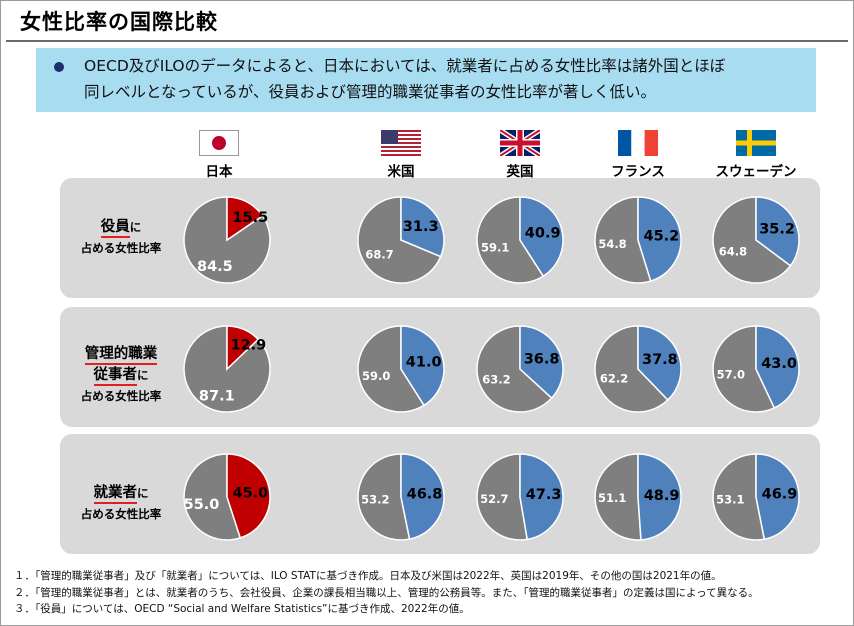 This screenshot has height=626, width=854. I want to click on data-label-rest-managers-japan: 87.1, so click(217, 397).